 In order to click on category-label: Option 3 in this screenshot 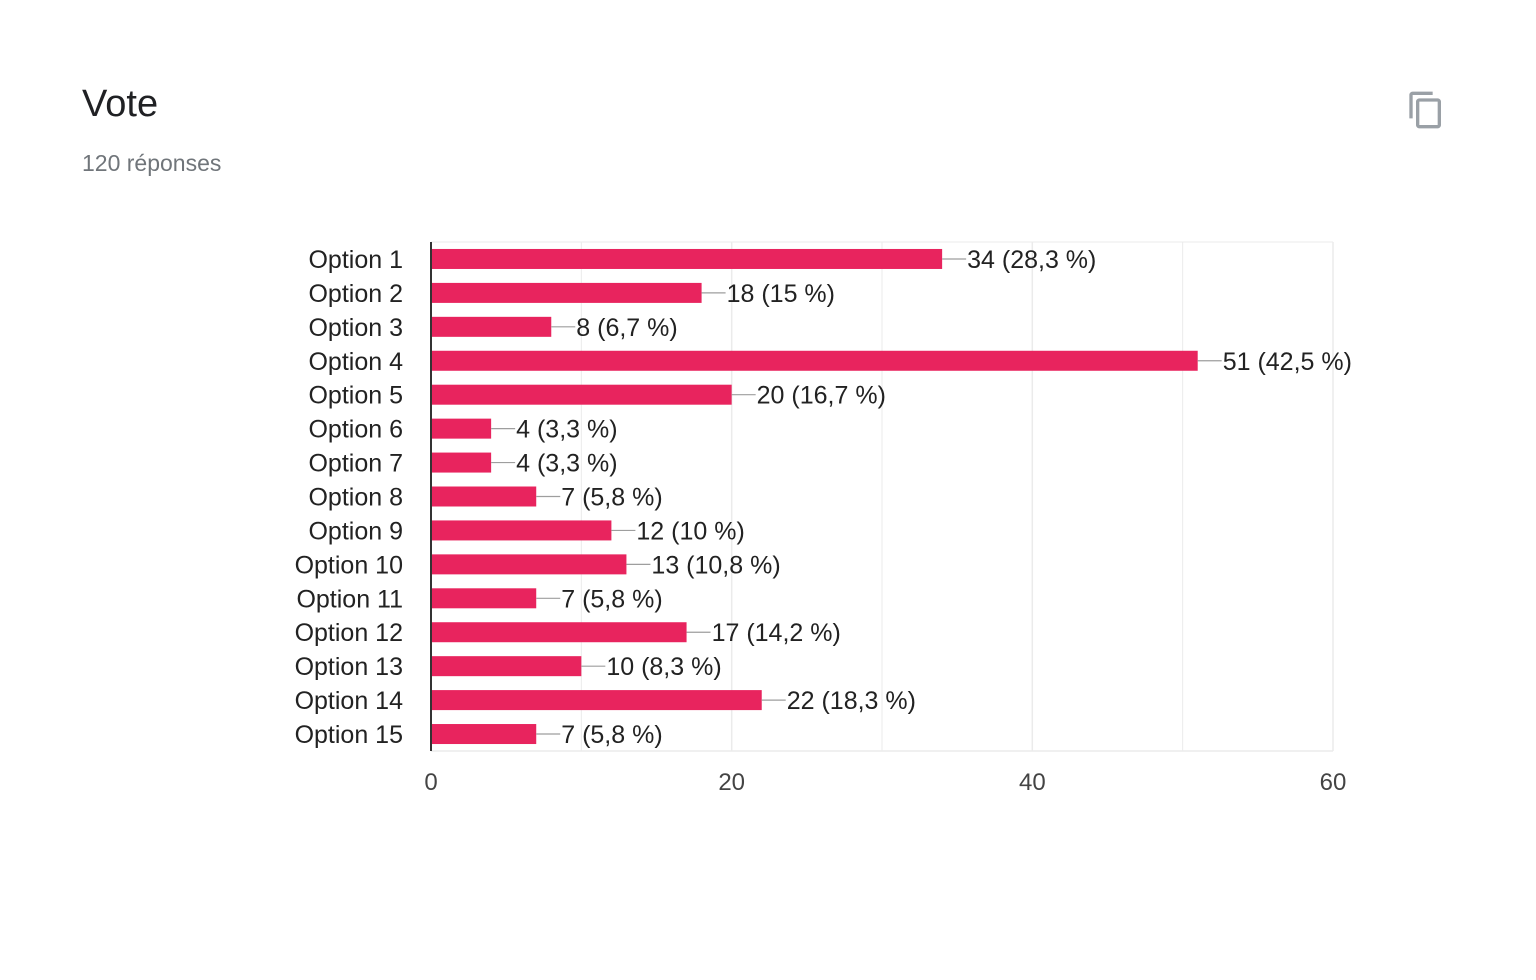, I will do `click(355, 328)`.